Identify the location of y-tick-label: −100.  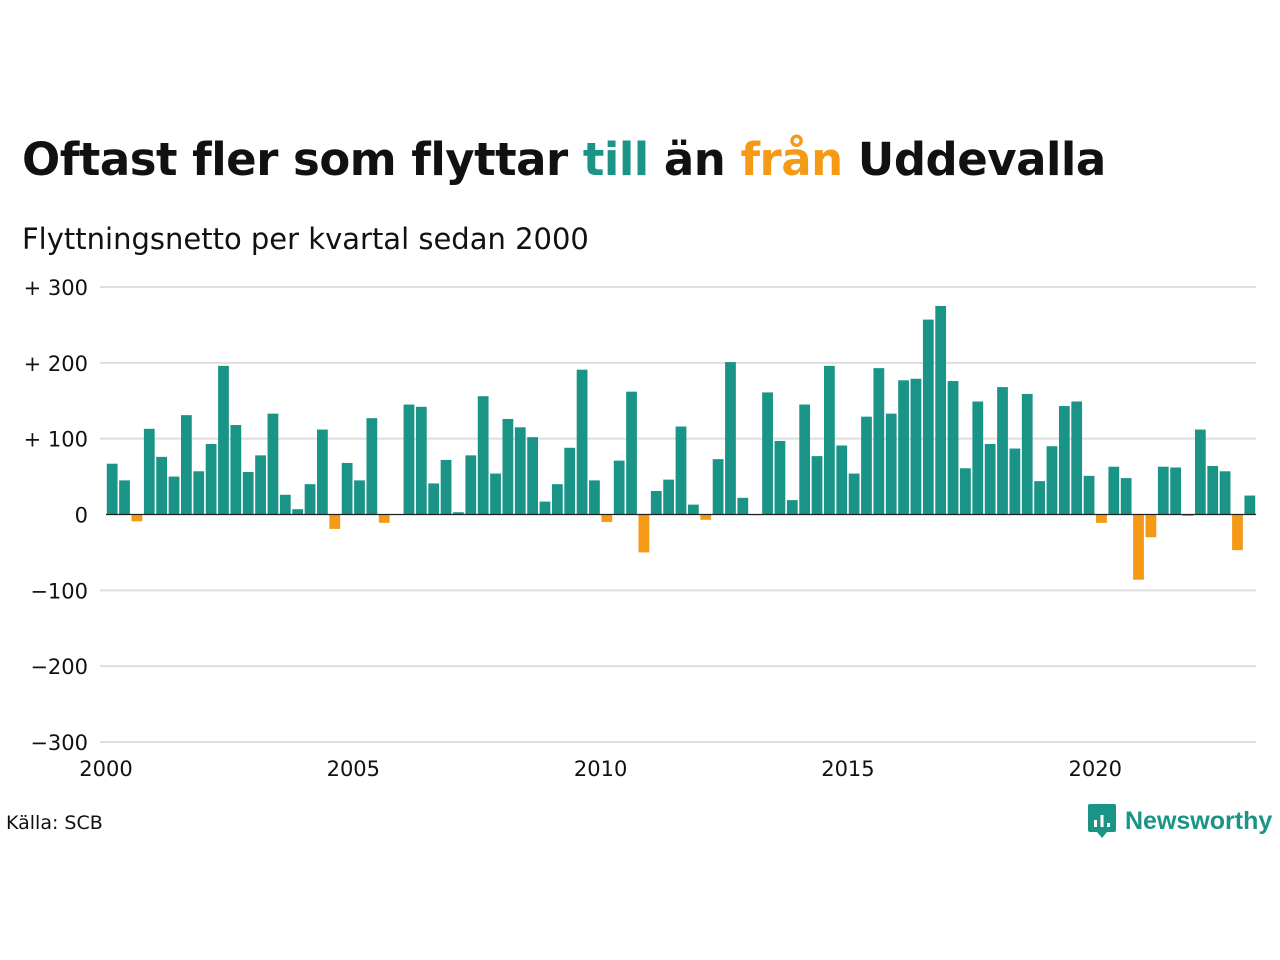
(59, 591).